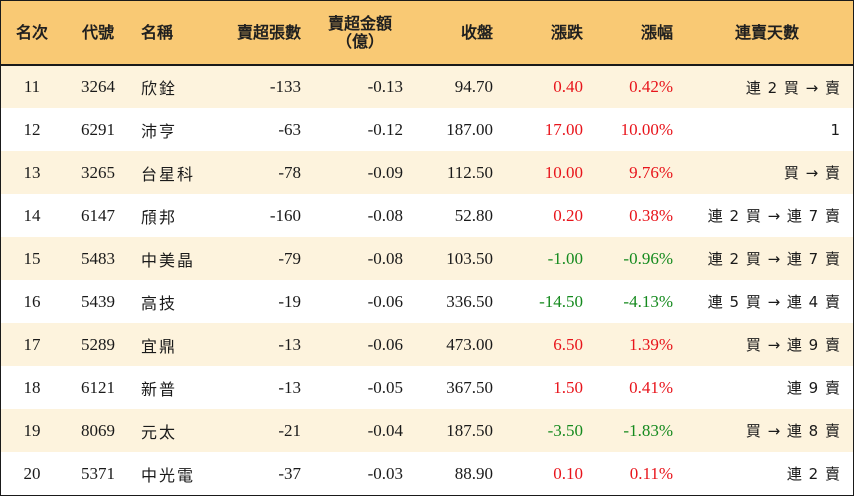 This screenshot has width=854, height=496. Describe the element at coordinates (651, 86) in the screenshot. I see `change-pct-cell: 0.42%` at that location.